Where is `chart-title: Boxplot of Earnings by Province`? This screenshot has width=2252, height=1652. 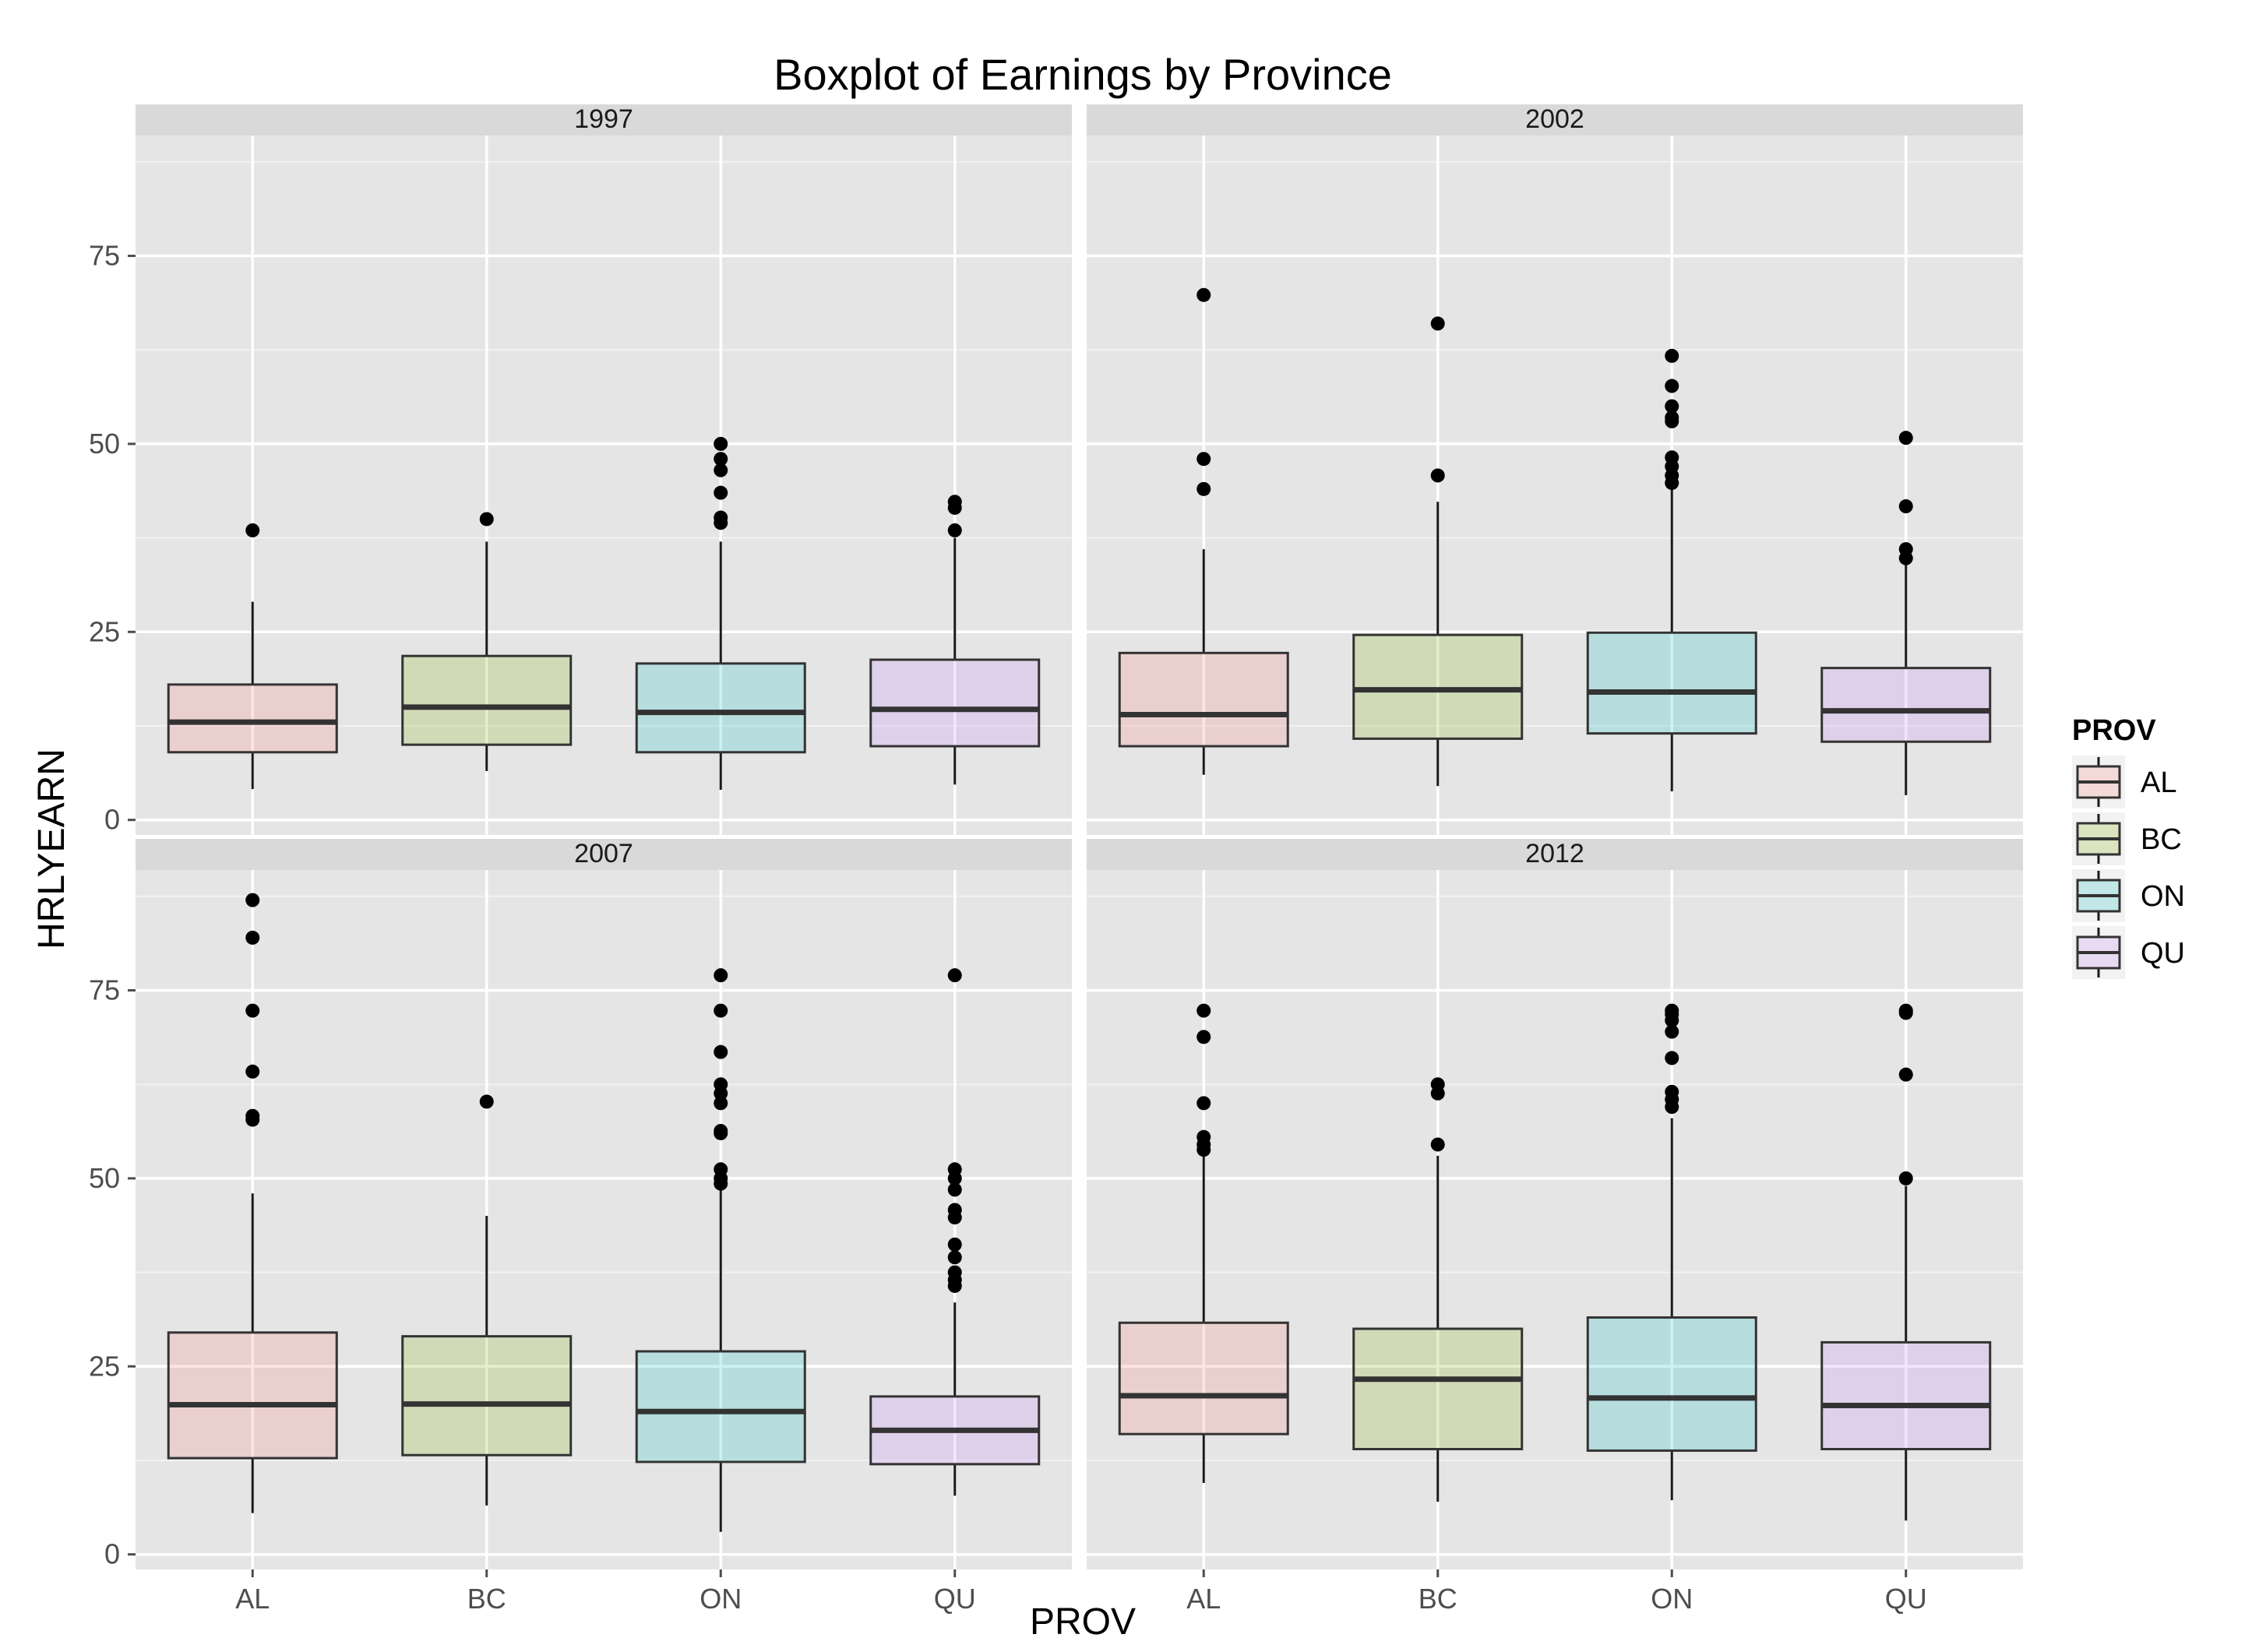 chart-title: Boxplot of Earnings by Province is located at coordinates (1083, 74).